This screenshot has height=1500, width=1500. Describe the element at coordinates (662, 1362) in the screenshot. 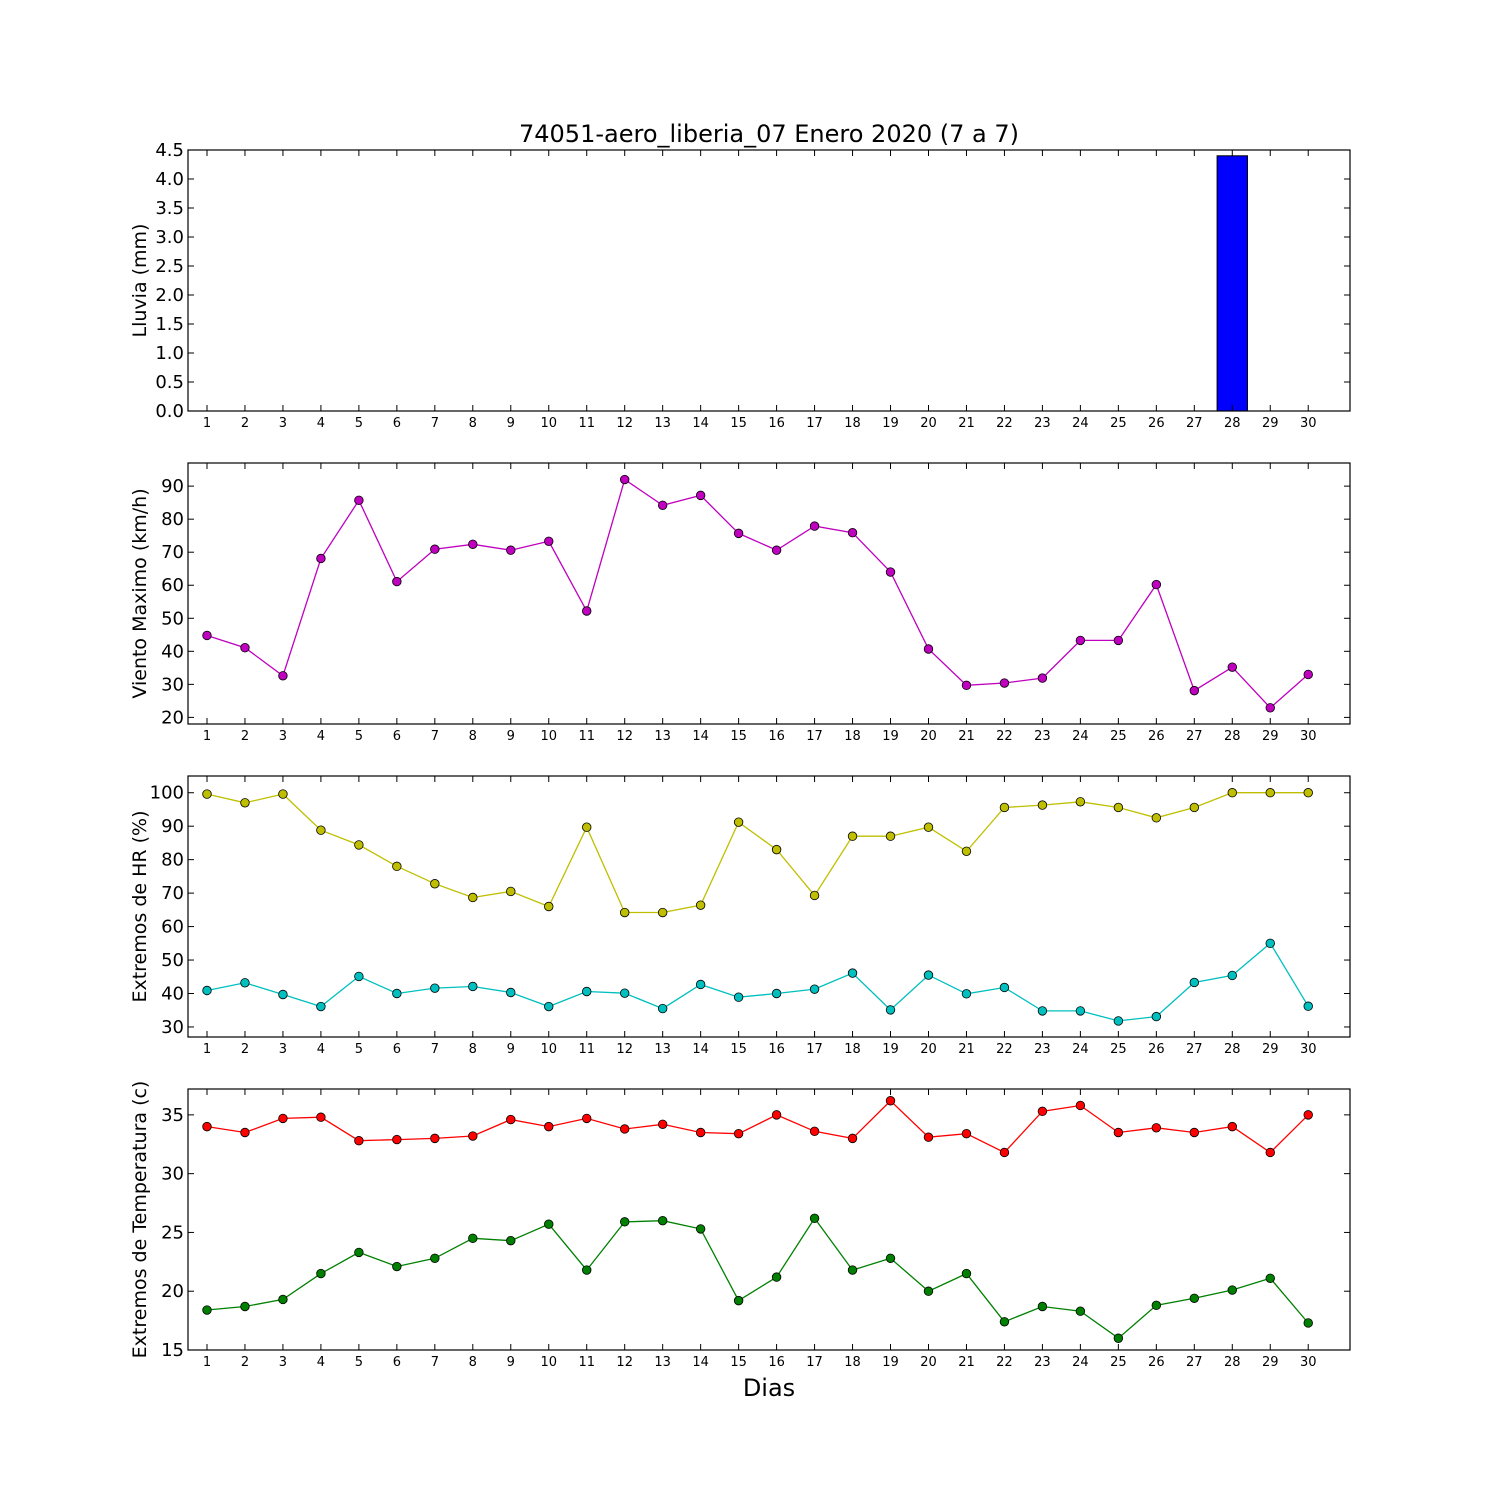

I see `x-tick-label: 13` at that location.